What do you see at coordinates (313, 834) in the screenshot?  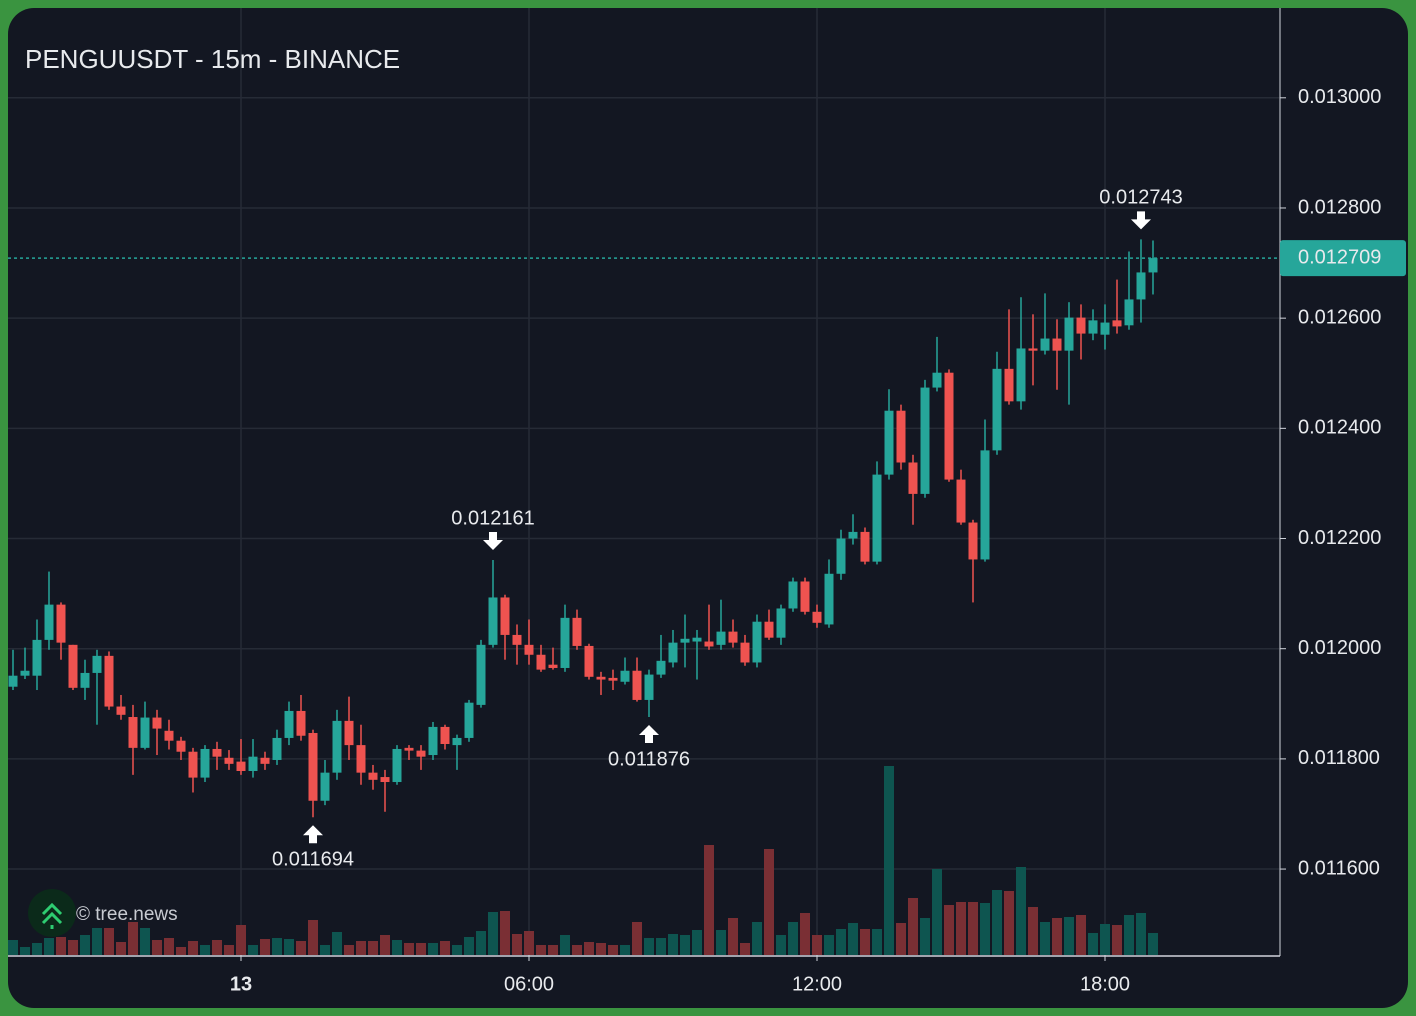 I see `low-arrow` at bounding box center [313, 834].